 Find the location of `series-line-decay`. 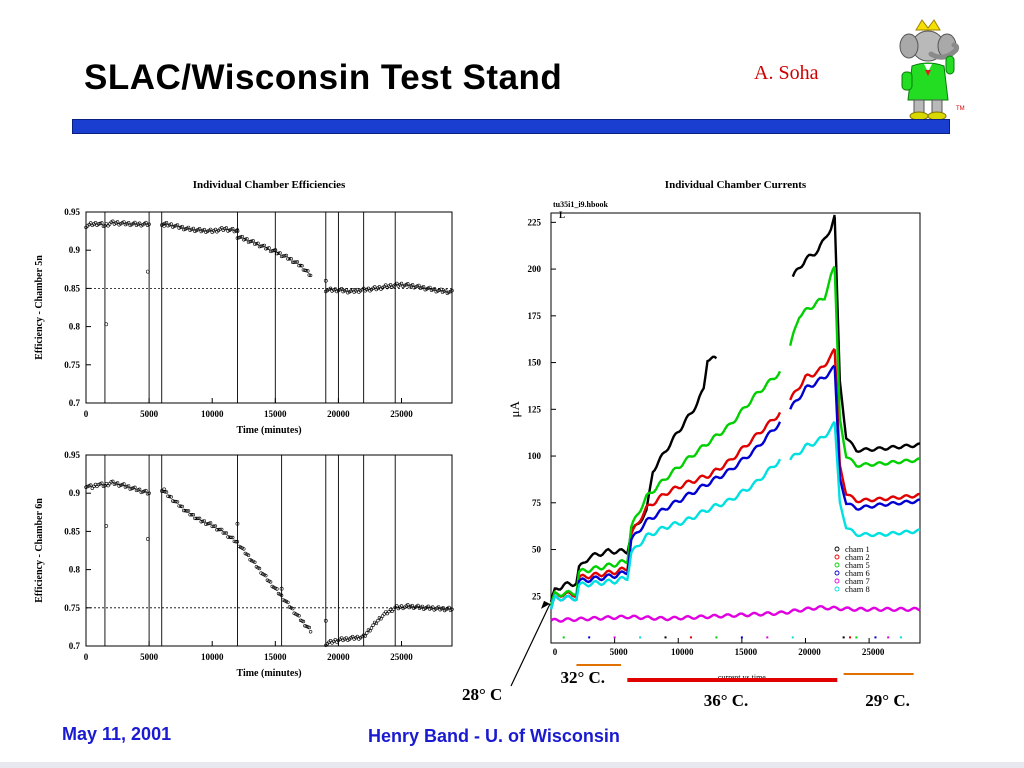

series-line-decay is located at coordinates (877, 367).